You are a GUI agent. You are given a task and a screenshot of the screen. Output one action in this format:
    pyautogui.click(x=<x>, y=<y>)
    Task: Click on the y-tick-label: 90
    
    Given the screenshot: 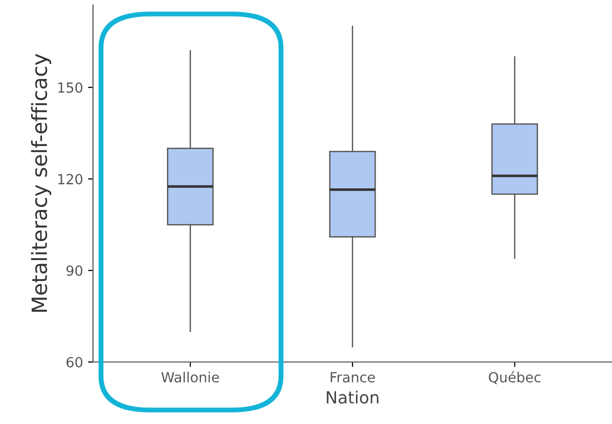 What is the action you would take?
    pyautogui.click(x=74, y=270)
    